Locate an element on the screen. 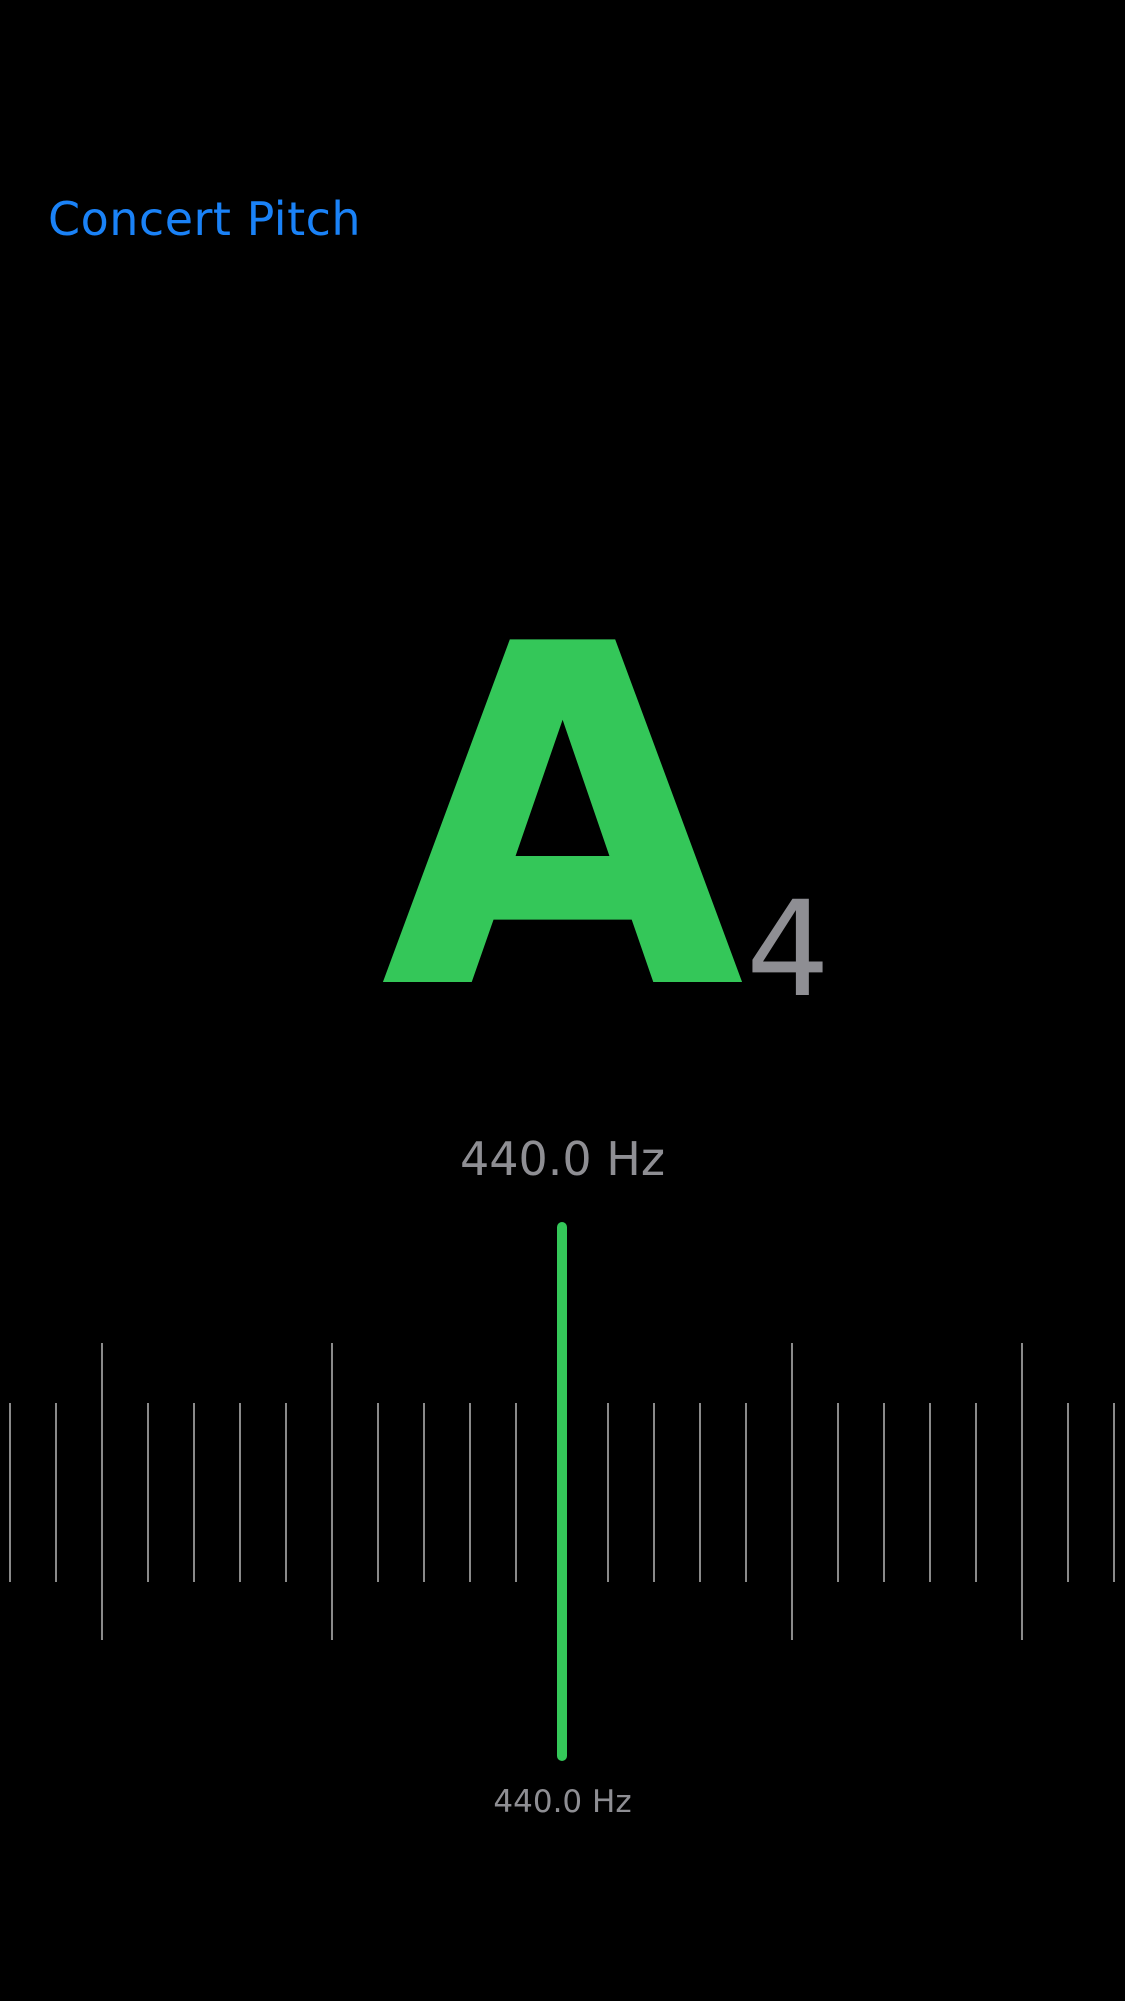 Image resolution: width=1125 pixels, height=2001 pixels. detected-frequency: 440.0 Hz is located at coordinates (562, 1159).